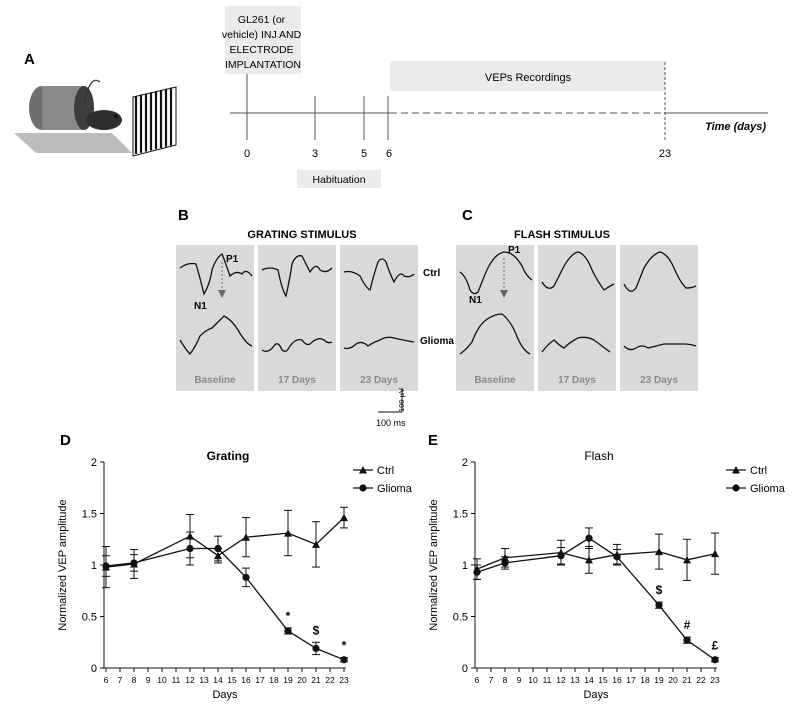 The width and height of the screenshot is (804, 709). What do you see at coordinates (316, 680) in the screenshot?
I see `x-tick-label: 21` at bounding box center [316, 680].